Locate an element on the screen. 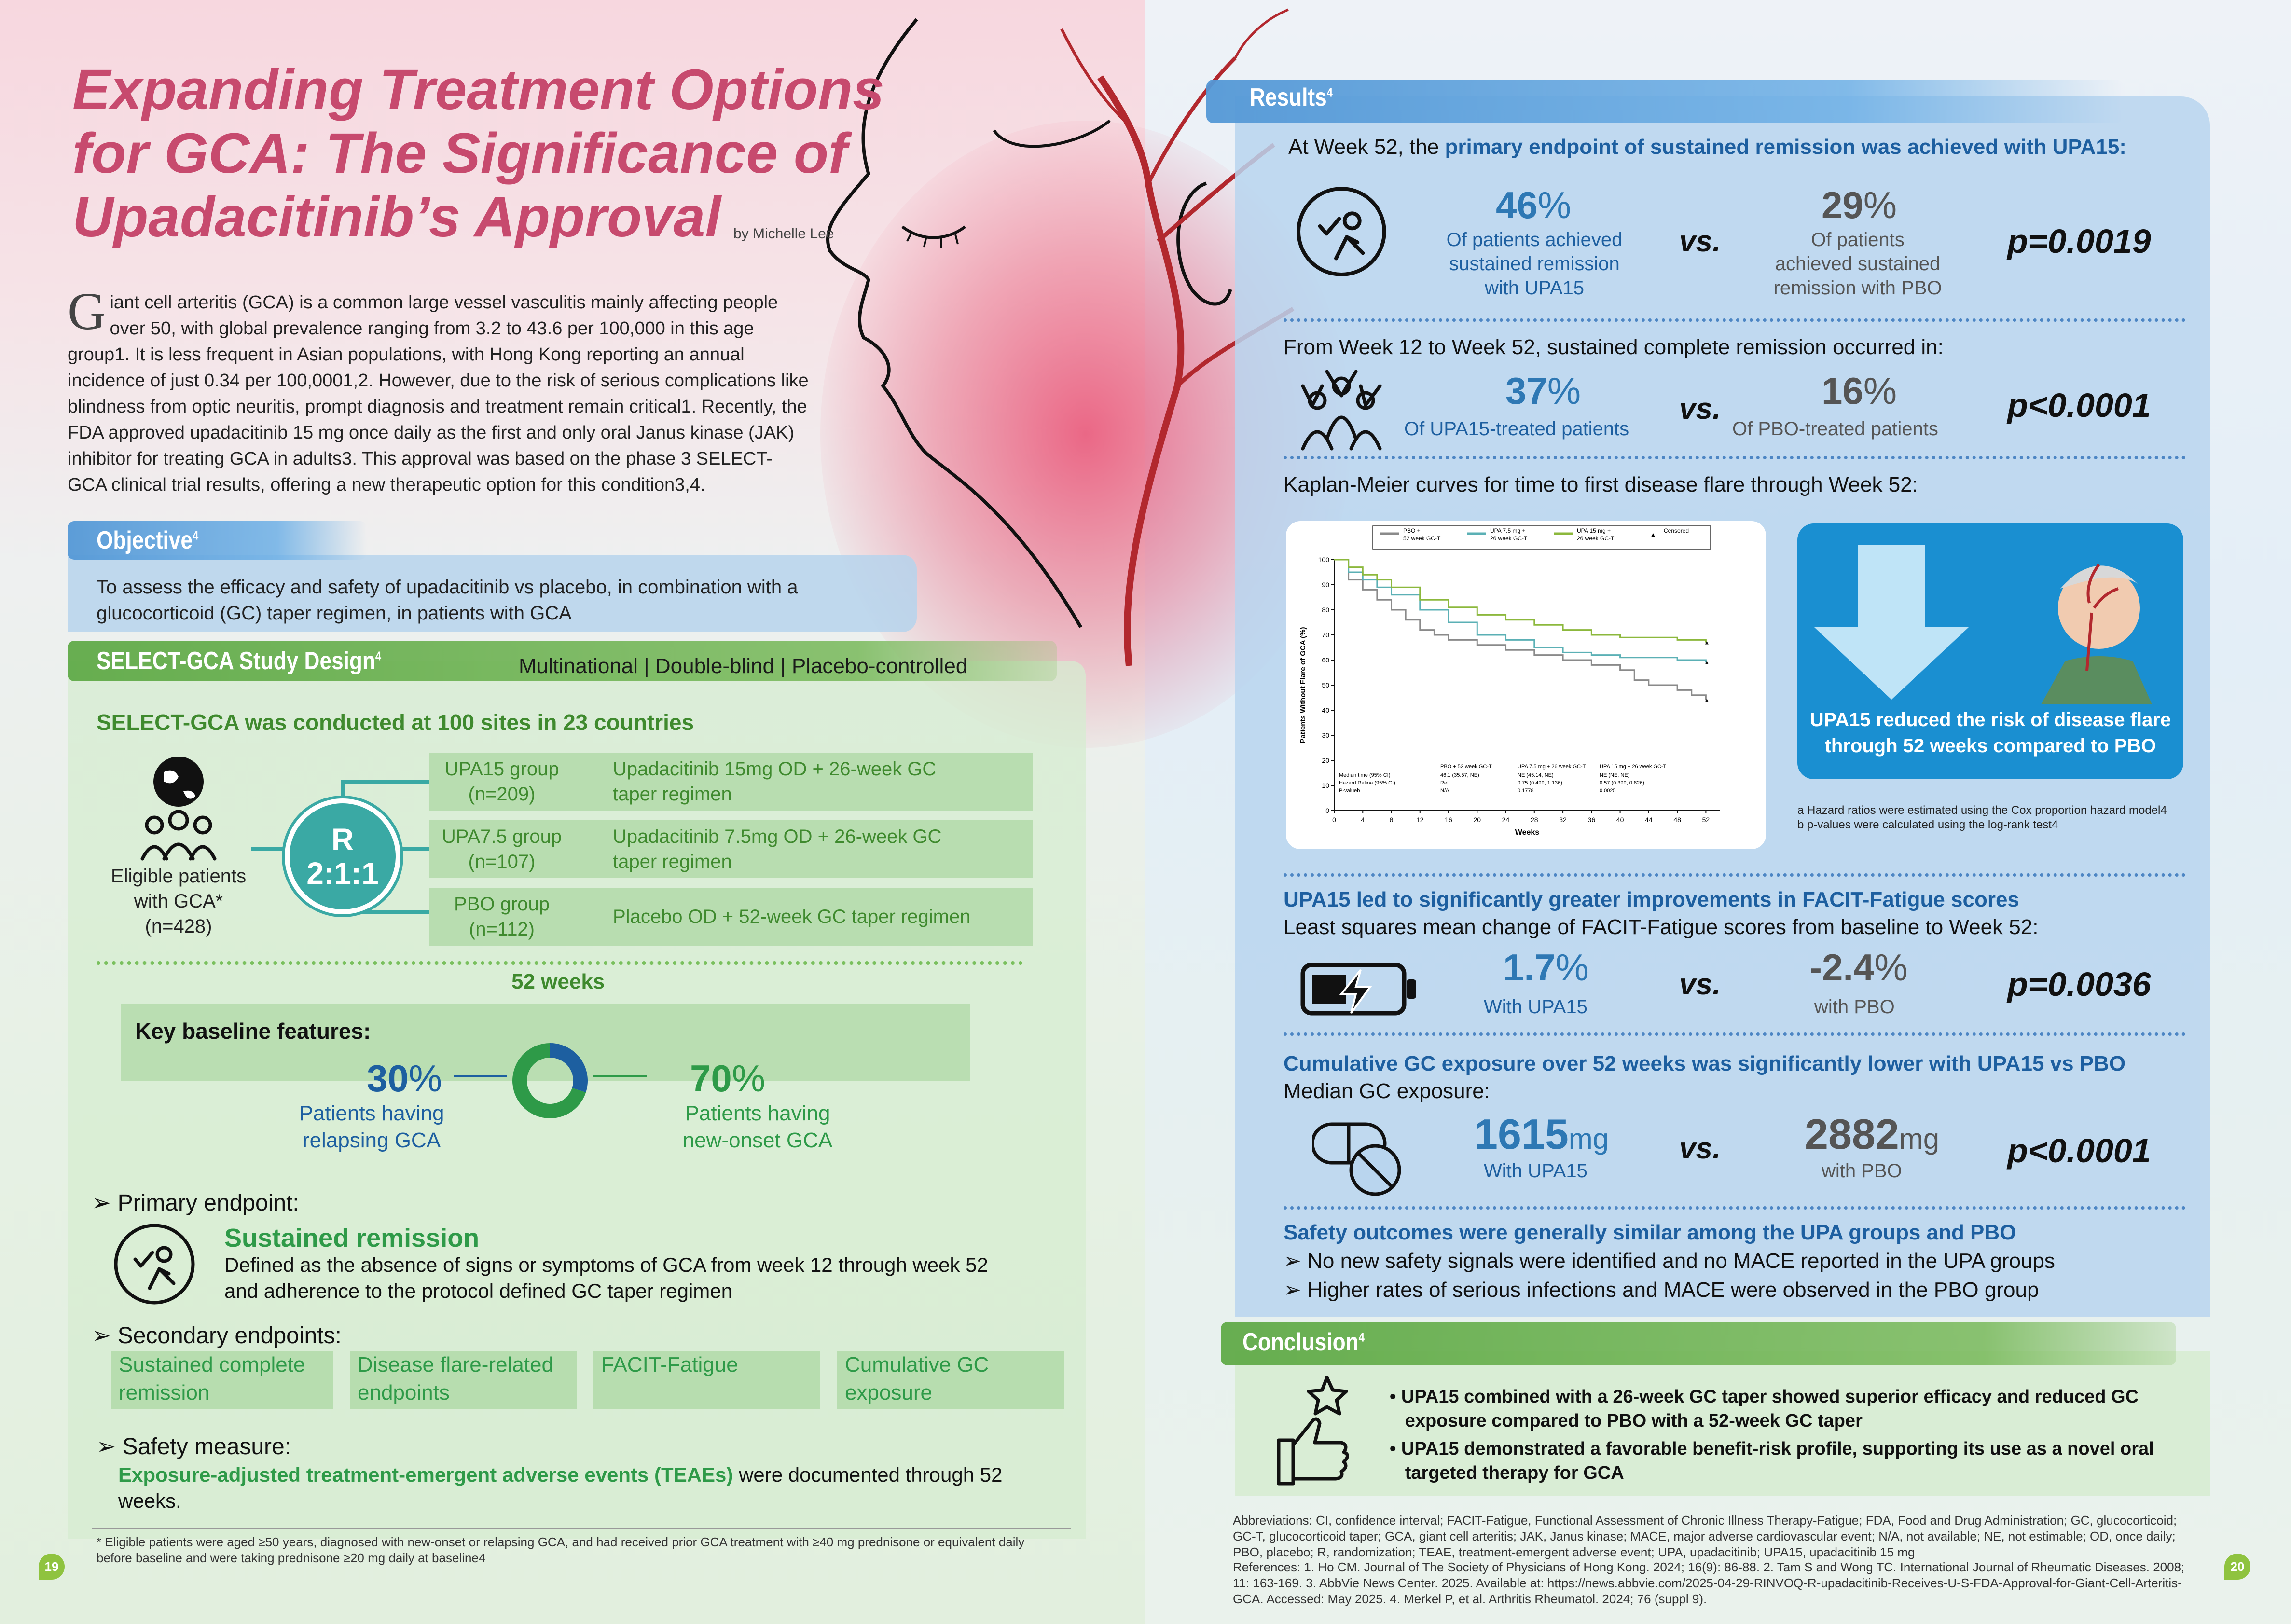  km-legend-label-2: 26 week GC-T is located at coordinates (1596, 538).